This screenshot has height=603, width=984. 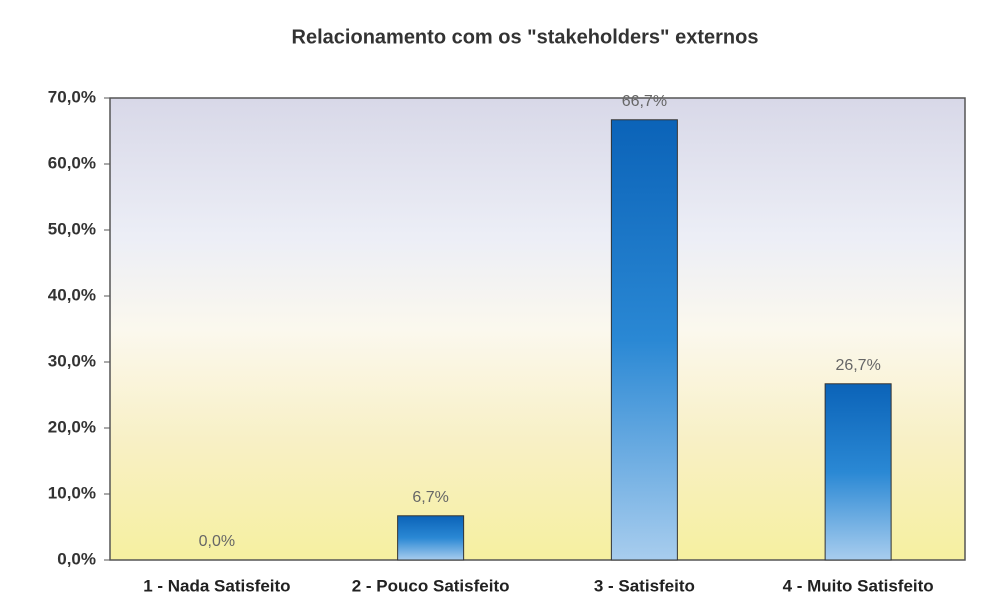 What do you see at coordinates (72, 294) in the screenshot?
I see `y-tick-label: 40,0%` at bounding box center [72, 294].